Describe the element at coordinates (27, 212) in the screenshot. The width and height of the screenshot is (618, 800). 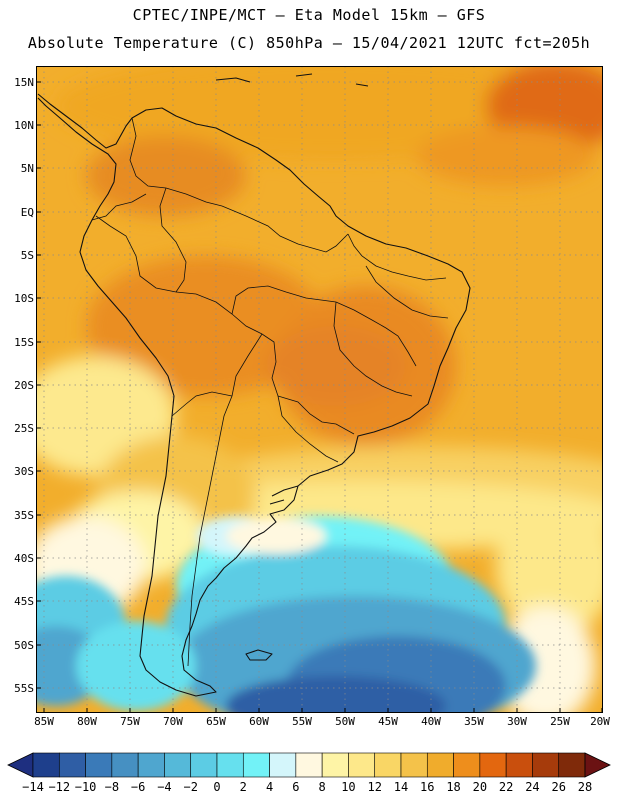
I see `lat-label: EQ` at that location.